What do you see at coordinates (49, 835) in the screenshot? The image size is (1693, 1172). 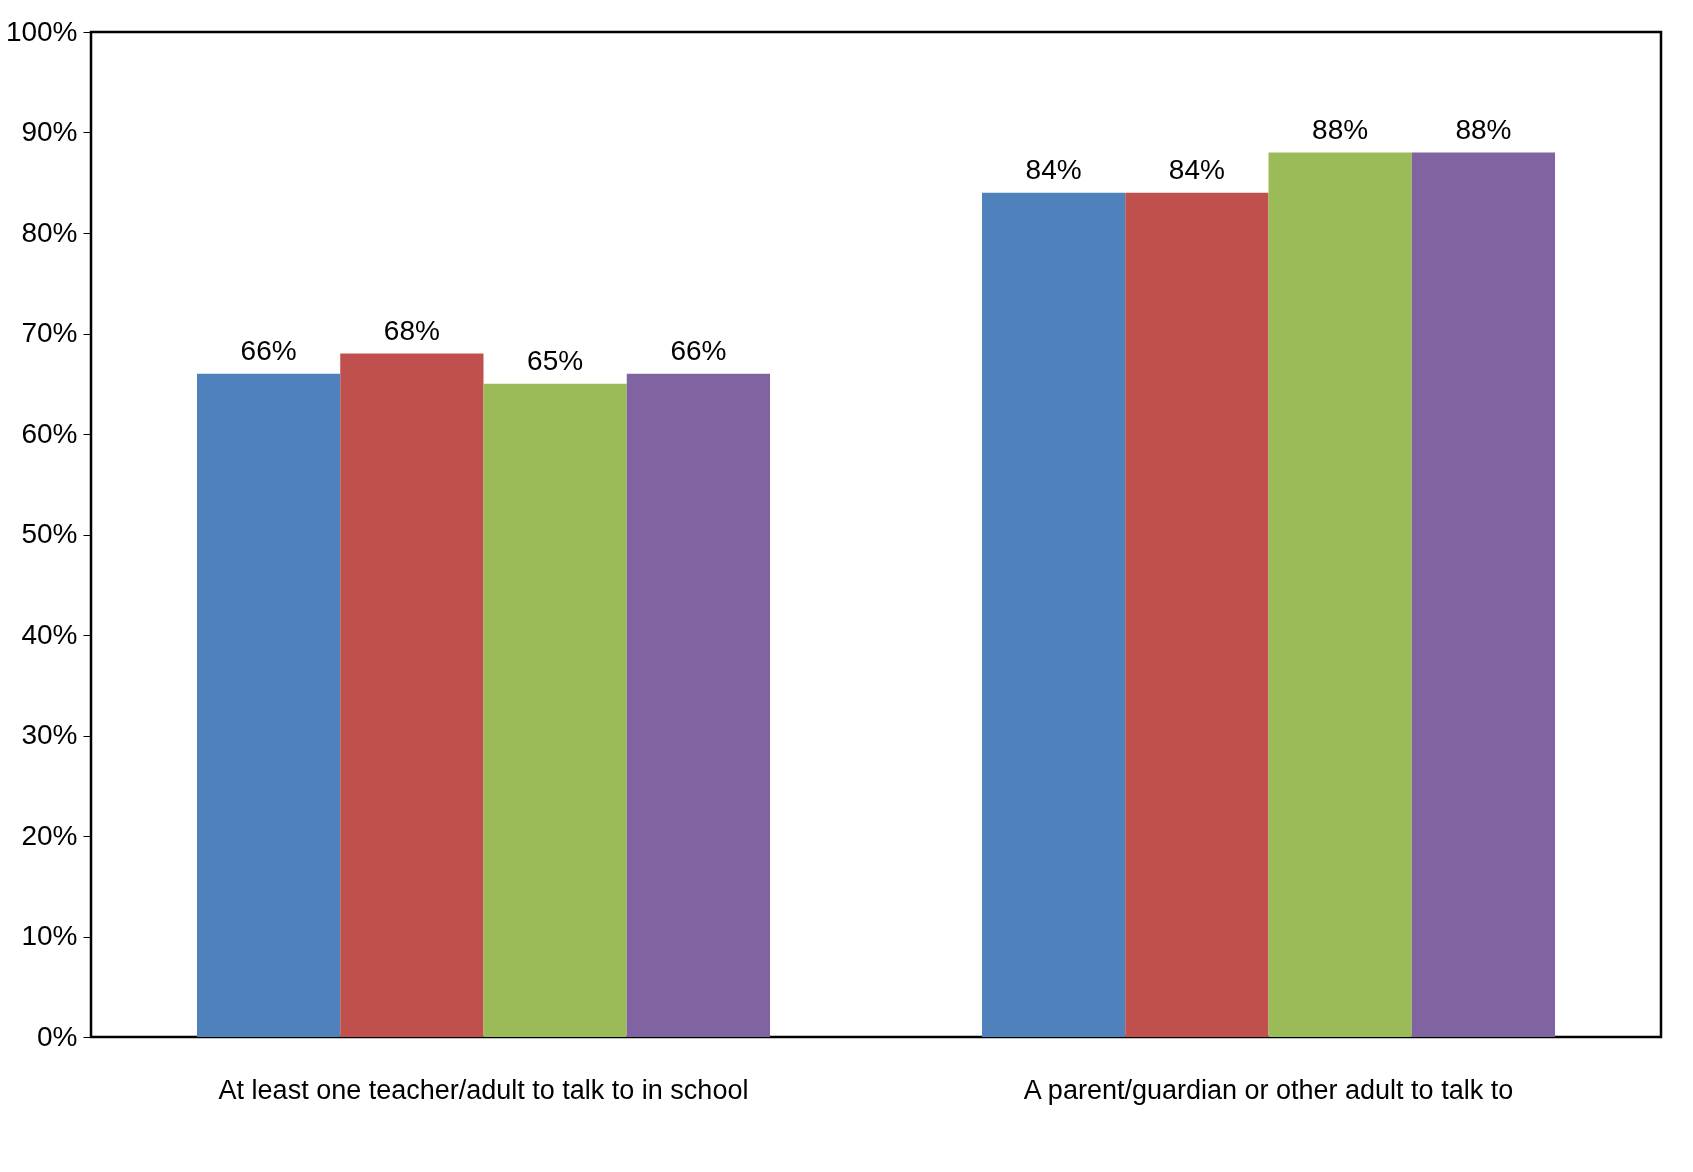 I see `y-tick-label: 20%` at bounding box center [49, 835].